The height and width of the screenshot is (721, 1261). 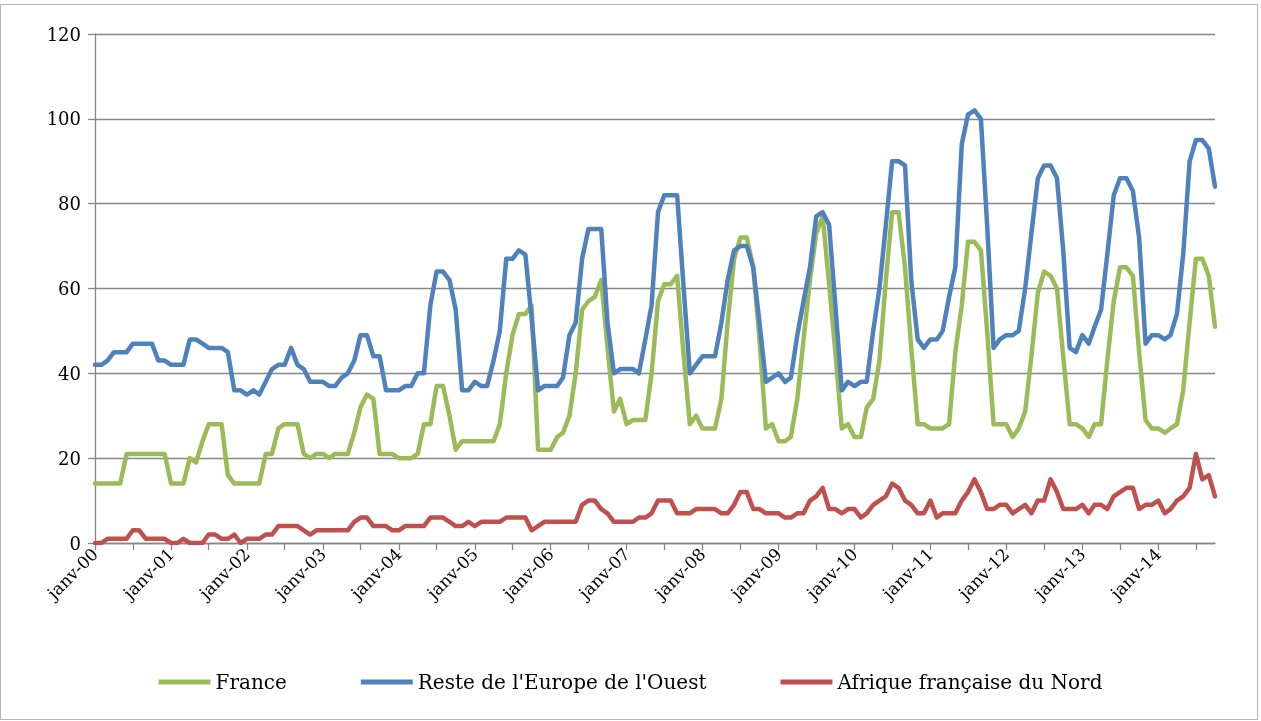 I want to click on legend-label: France, so click(x=251, y=682).